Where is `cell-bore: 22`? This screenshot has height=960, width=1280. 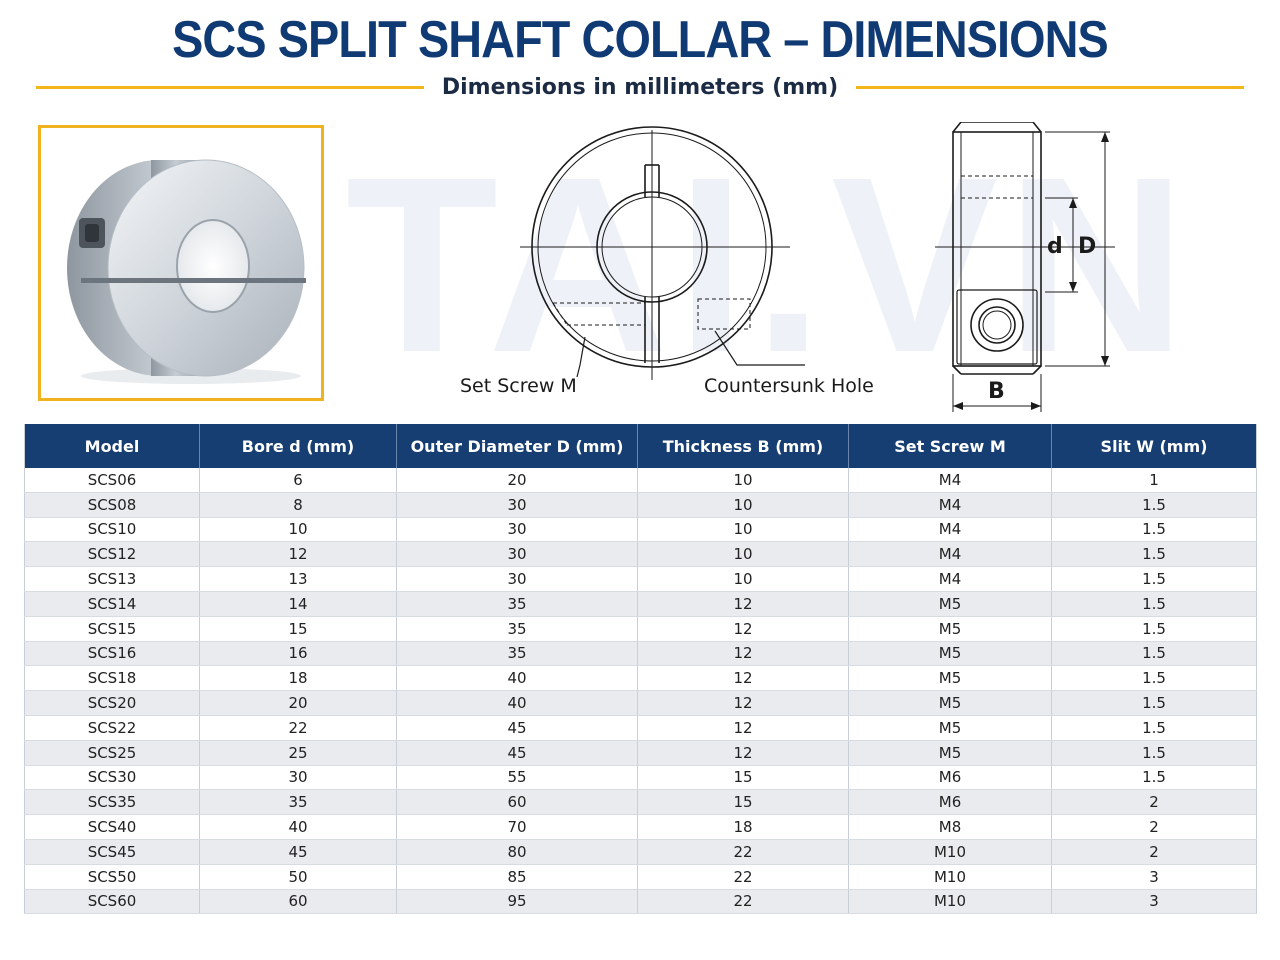
cell-bore: 22 is located at coordinates (298, 728).